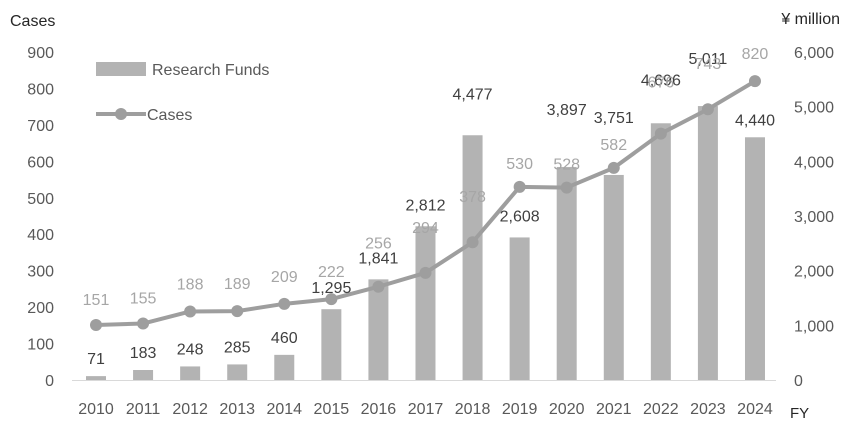  What do you see at coordinates (425, 228) in the screenshot?
I see `line-data-label: 294` at bounding box center [425, 228].